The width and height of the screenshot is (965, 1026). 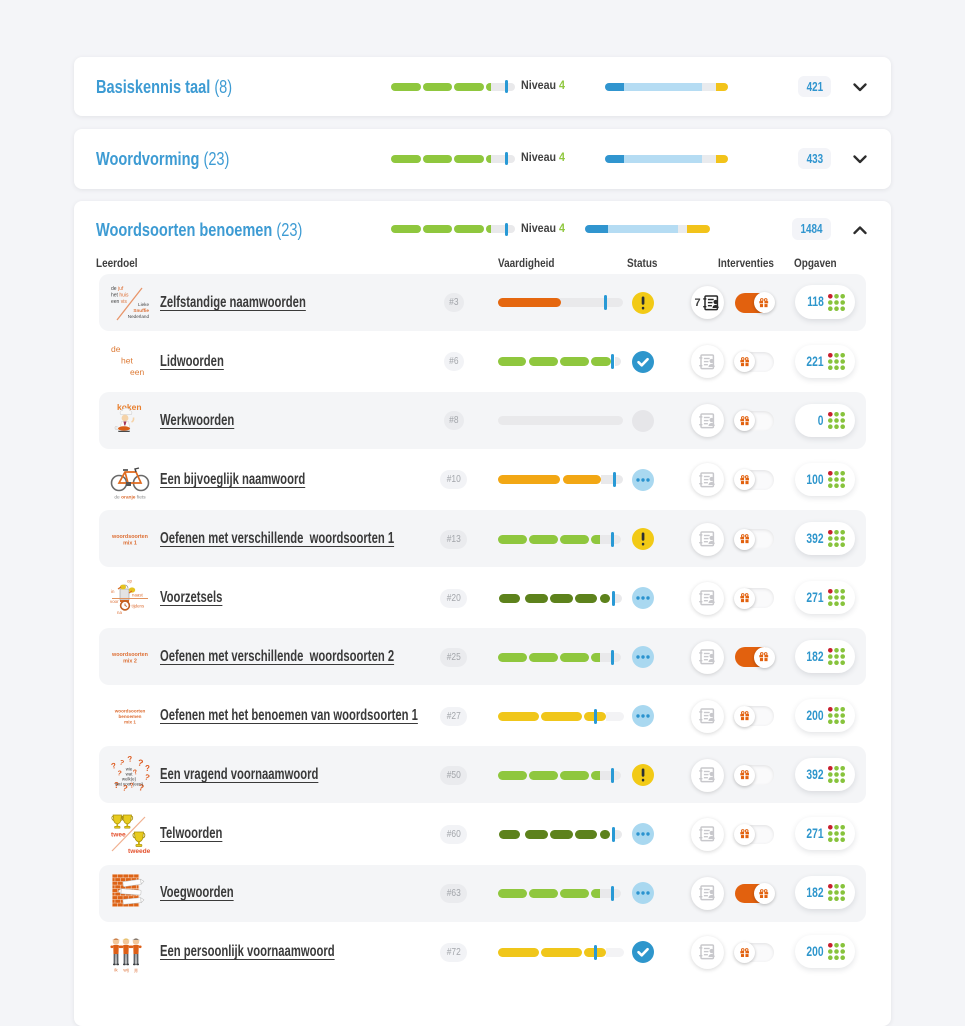 What do you see at coordinates (129, 779) in the screenshot?
I see `svg-text: welk(e)` at bounding box center [129, 779].